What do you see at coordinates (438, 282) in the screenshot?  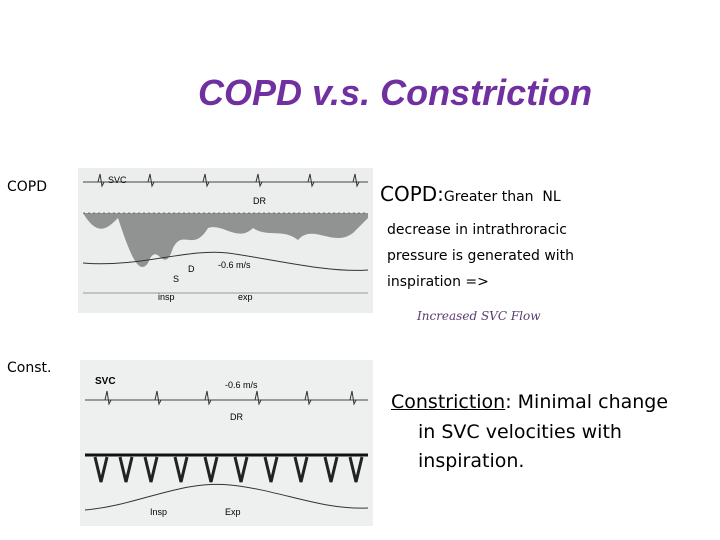 I see `text-line: inspiration =>` at bounding box center [438, 282].